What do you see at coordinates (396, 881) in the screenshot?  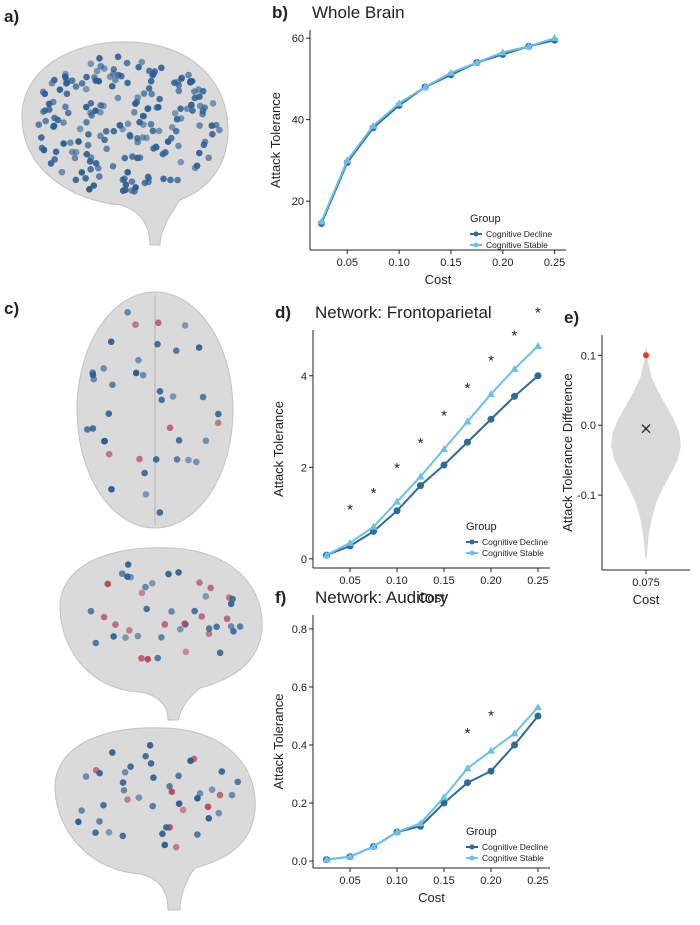 I see `x-tick-label: 0.10` at bounding box center [396, 881].